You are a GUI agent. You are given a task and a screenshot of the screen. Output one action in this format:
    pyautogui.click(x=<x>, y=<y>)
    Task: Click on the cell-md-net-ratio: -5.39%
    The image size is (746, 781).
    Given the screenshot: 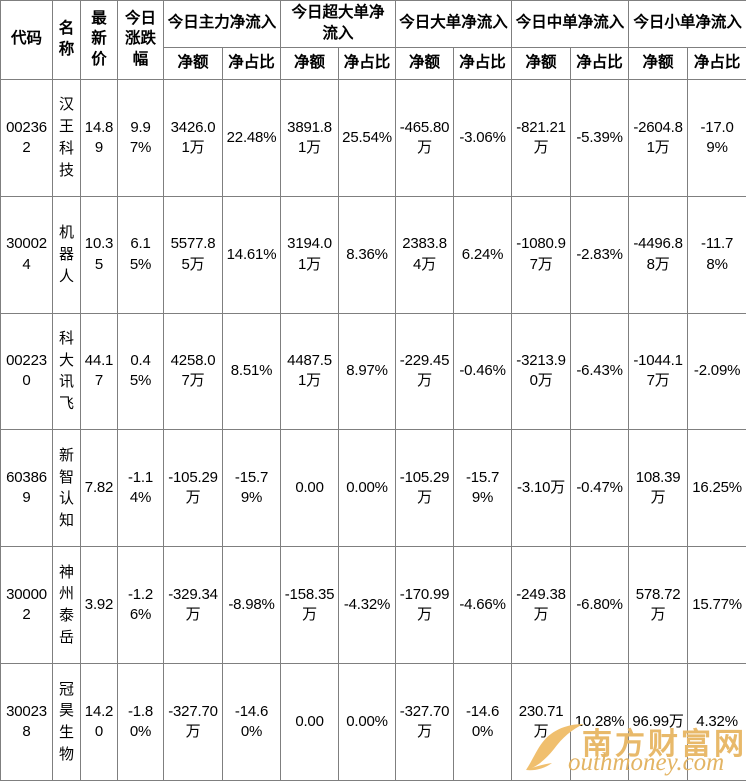 What is the action you would take?
    pyautogui.click(x=600, y=137)
    